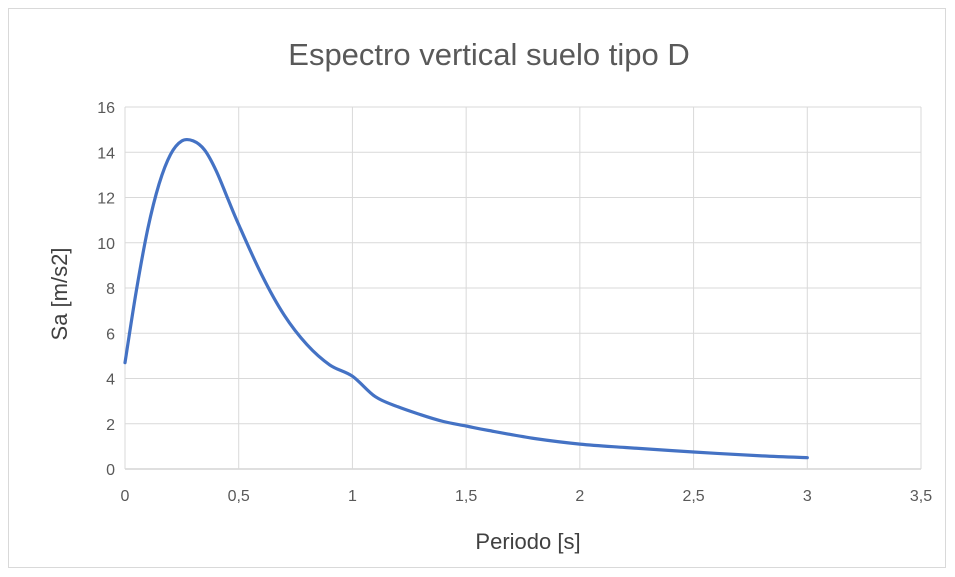 The width and height of the screenshot is (955, 577). I want to click on x-tick-label: 1, so click(352, 496).